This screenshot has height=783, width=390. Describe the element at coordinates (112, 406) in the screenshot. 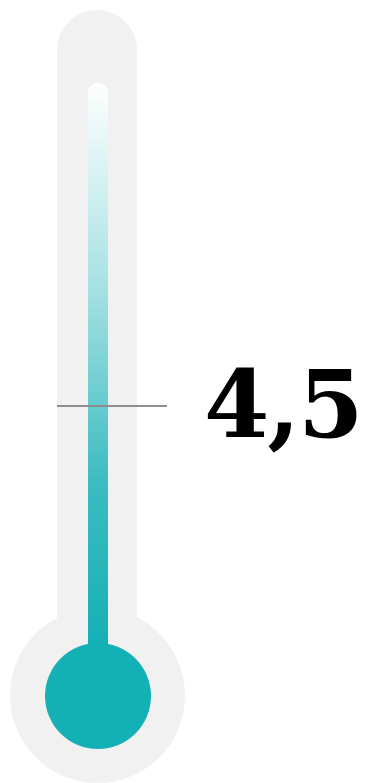

I see `value-marker-line` at that location.